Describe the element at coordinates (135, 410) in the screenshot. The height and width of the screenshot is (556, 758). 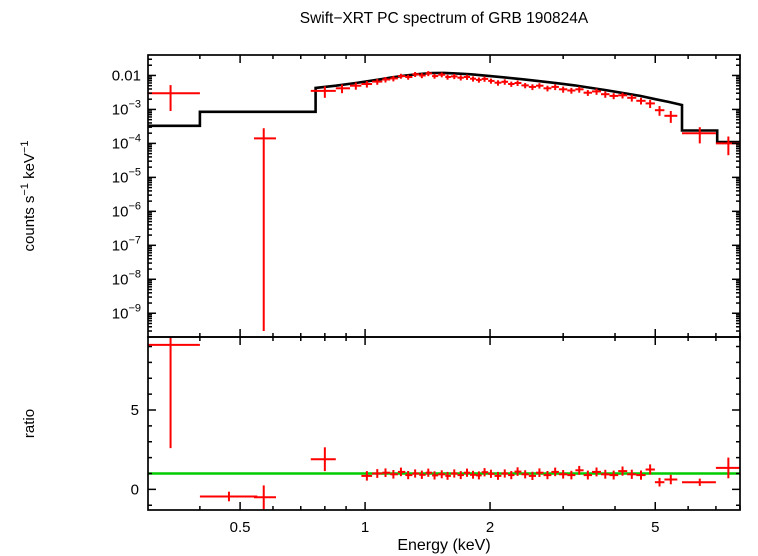
I see `ratio-tick-label: 5` at that location.